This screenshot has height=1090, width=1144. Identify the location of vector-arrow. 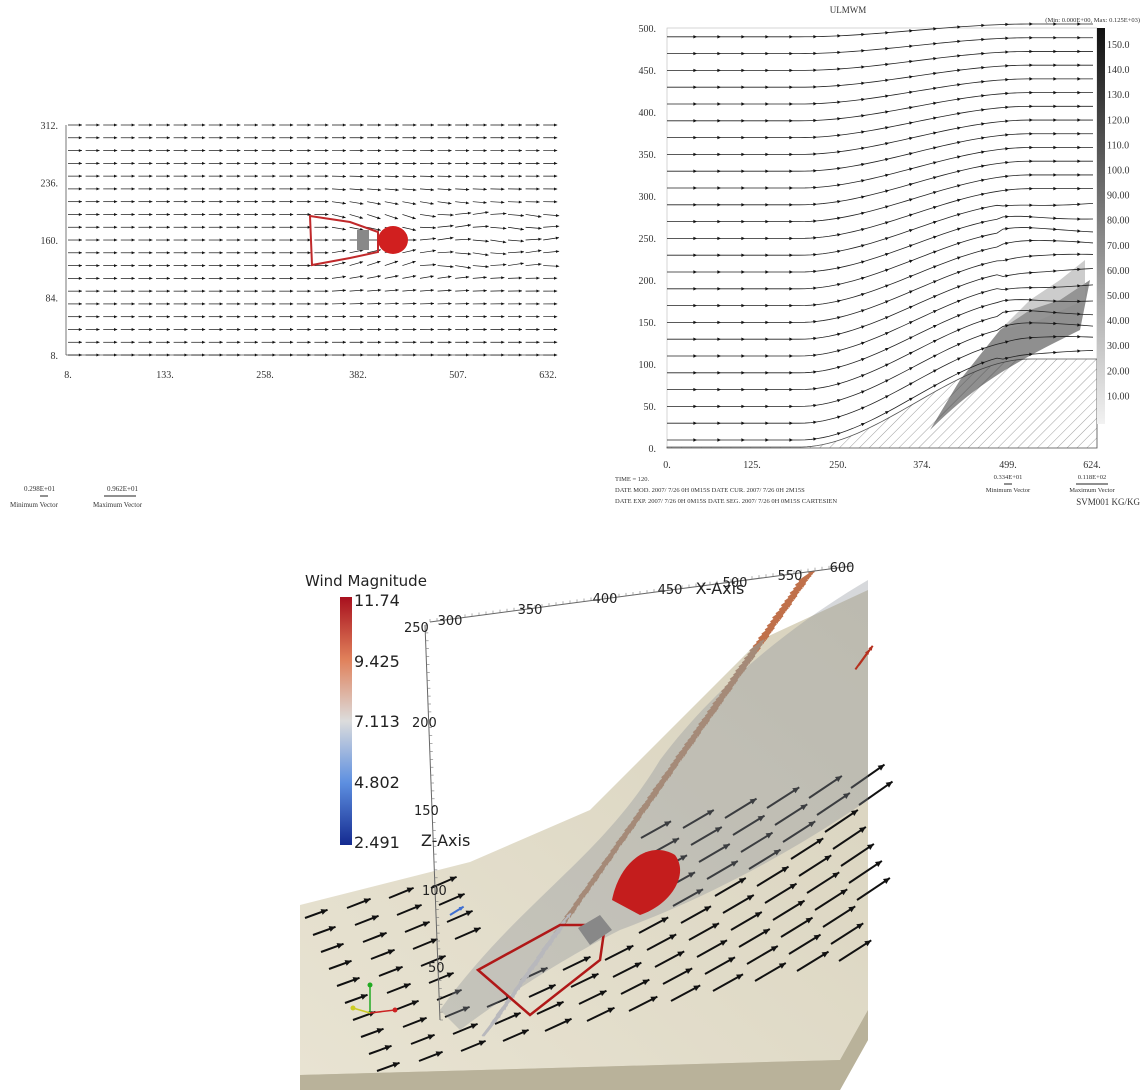
(847, 933).